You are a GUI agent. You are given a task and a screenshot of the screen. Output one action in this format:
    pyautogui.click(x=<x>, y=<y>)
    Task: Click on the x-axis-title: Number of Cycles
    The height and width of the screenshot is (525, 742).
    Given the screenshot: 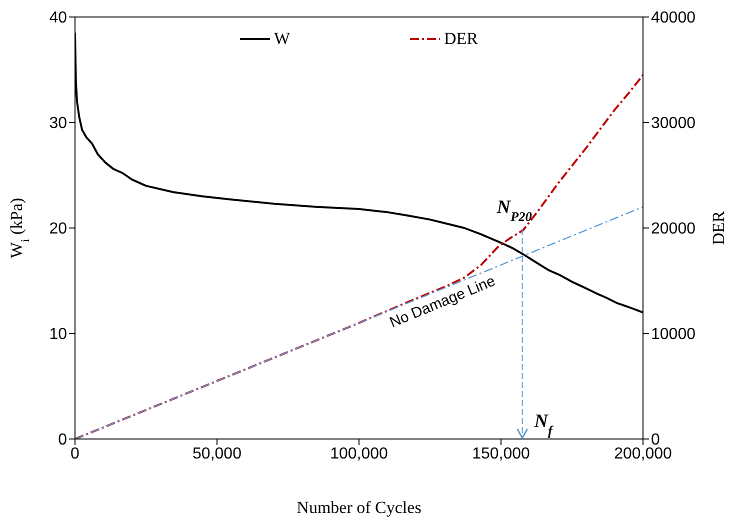 What is the action you would take?
    pyautogui.click(x=359, y=507)
    